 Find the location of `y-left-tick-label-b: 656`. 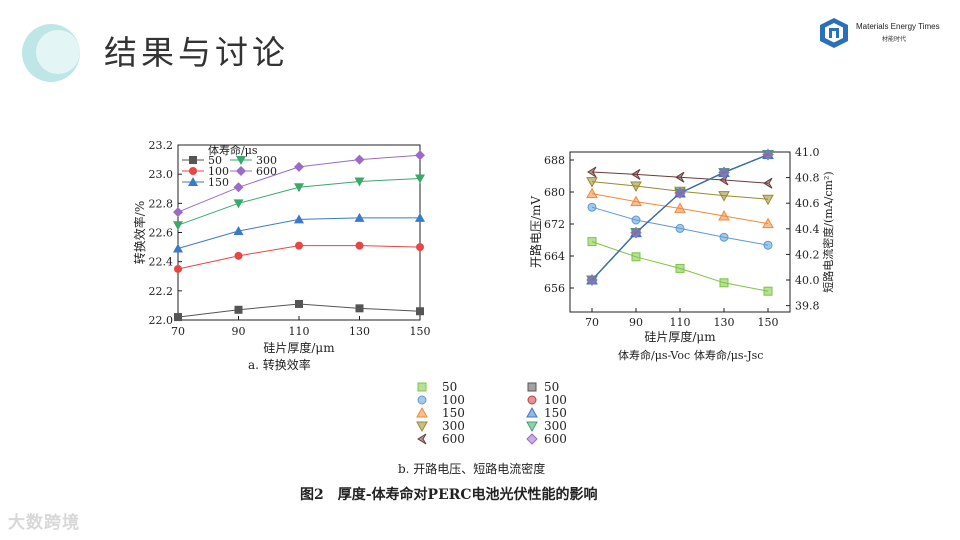

y-left-tick-label-b: 656 is located at coordinates (554, 288).